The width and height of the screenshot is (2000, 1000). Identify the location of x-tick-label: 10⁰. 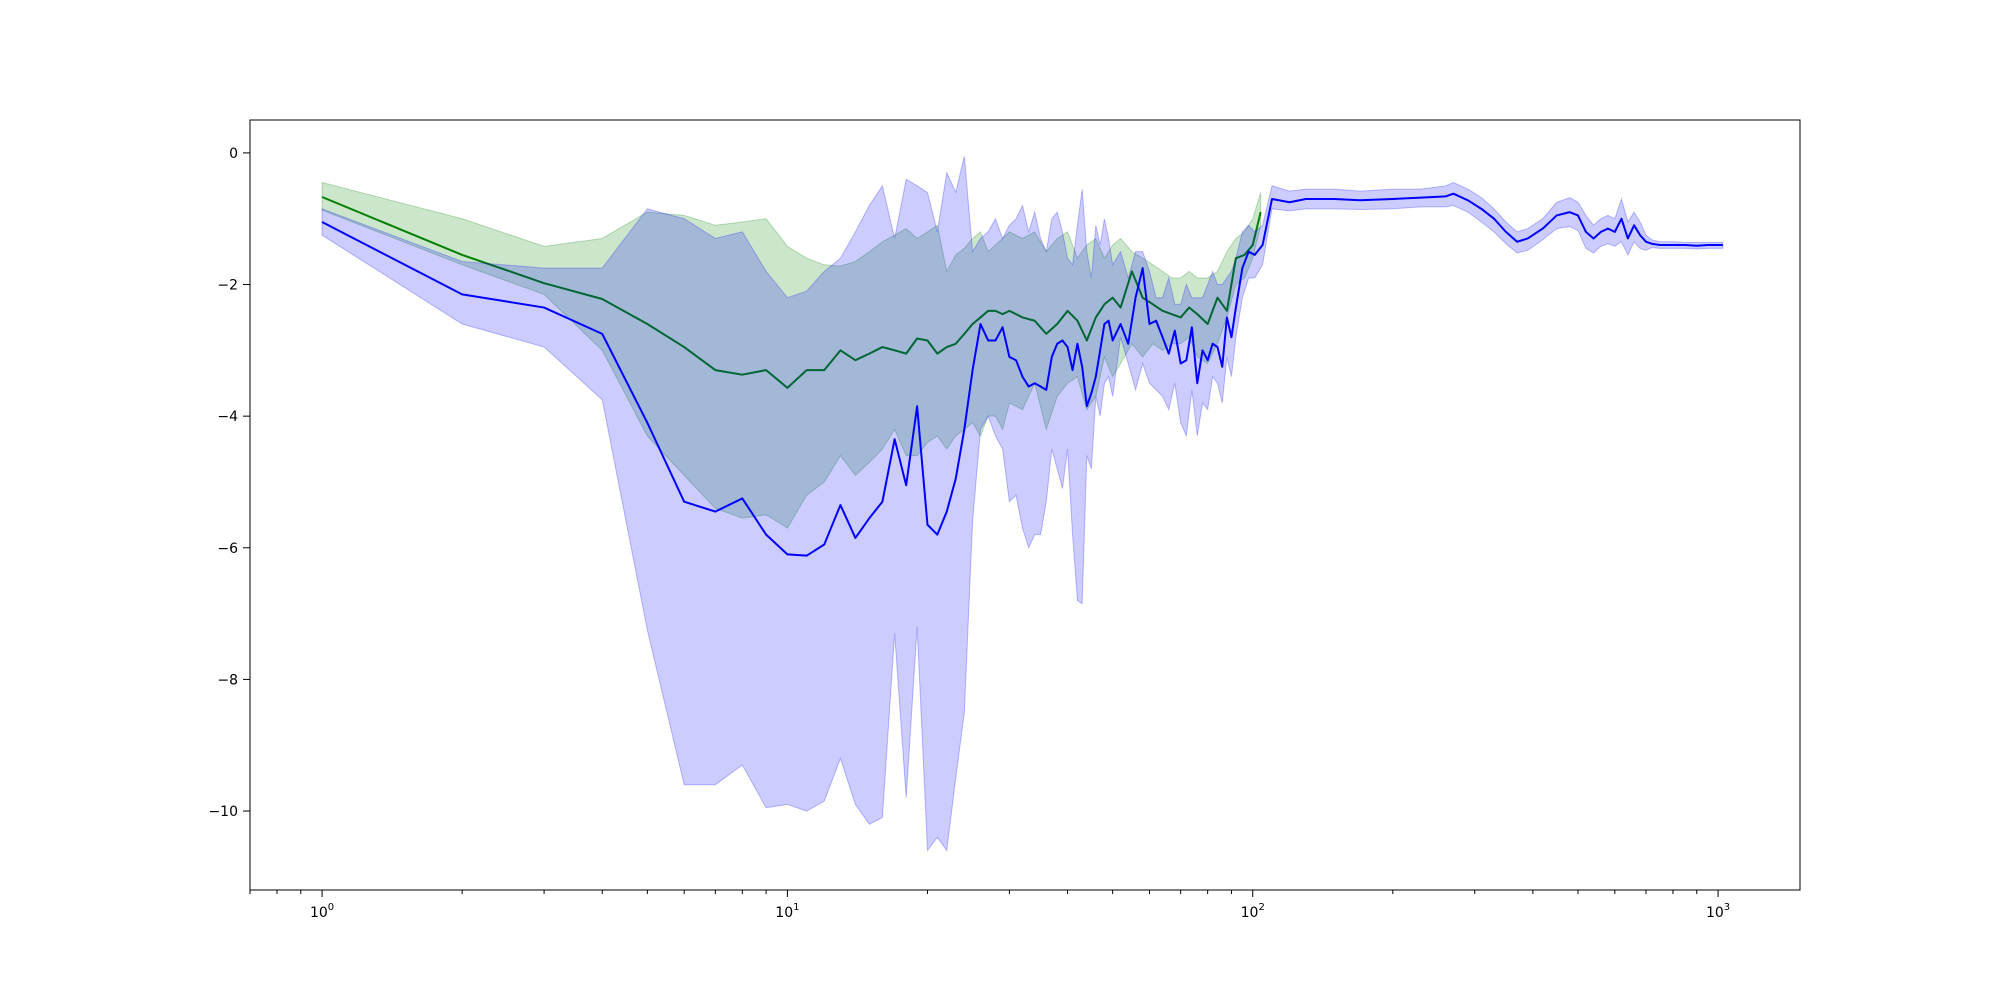
(322, 911).